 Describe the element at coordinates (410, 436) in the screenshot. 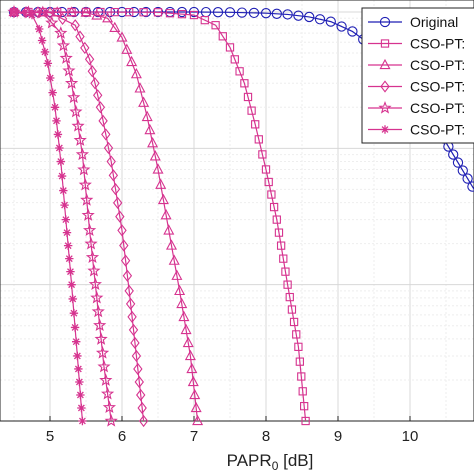

I see `x-tick-label: 10` at that location.